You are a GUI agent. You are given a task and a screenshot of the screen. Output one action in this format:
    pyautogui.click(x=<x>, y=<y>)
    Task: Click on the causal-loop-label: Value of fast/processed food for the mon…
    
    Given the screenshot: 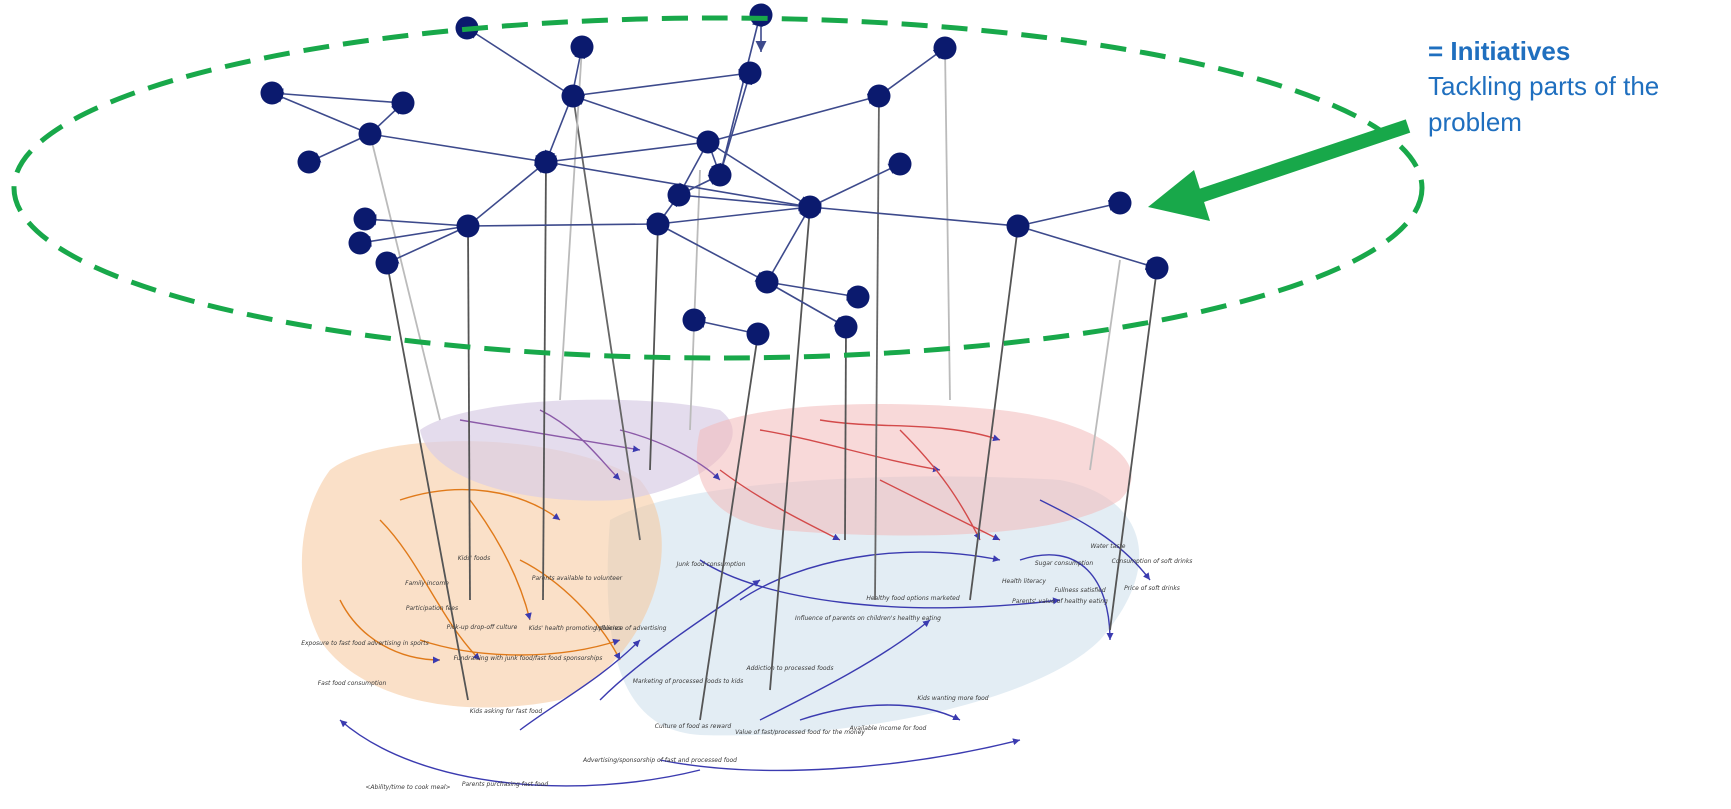 What is the action you would take?
    pyautogui.click(x=800, y=732)
    